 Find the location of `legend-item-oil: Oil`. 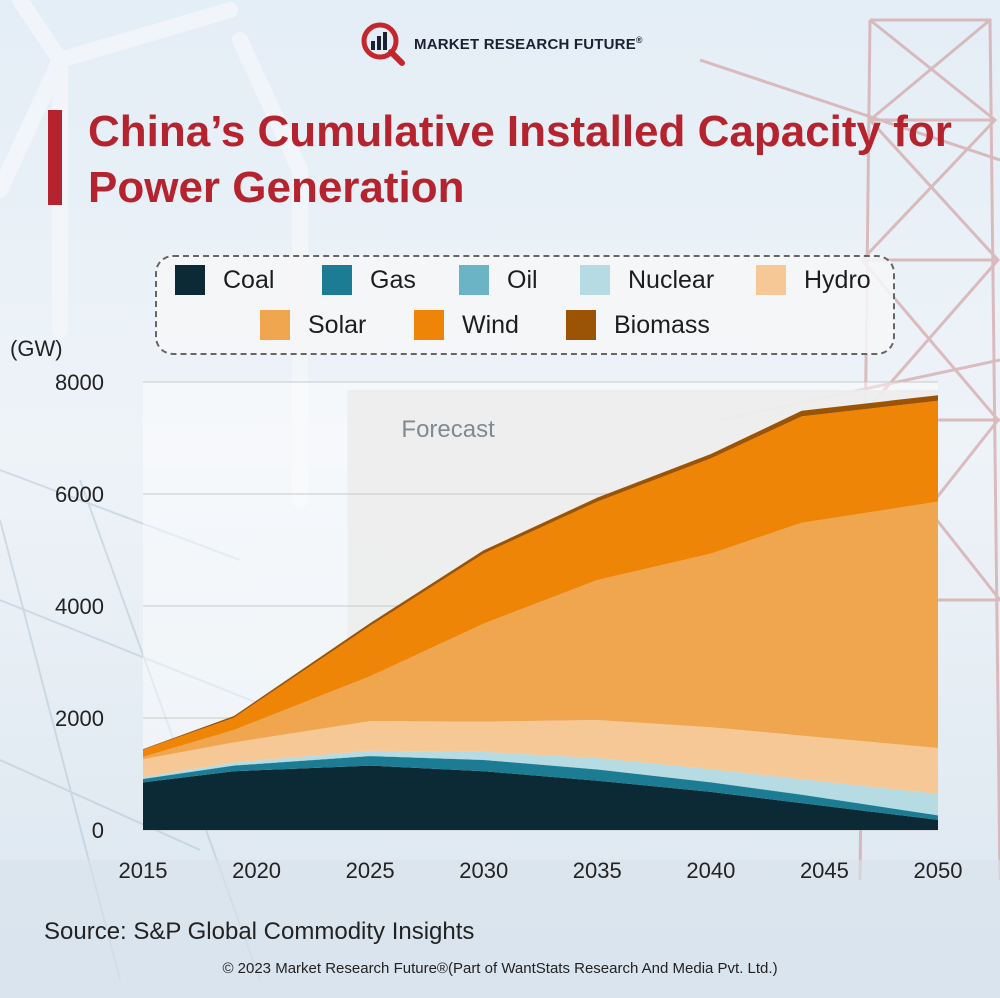

legend-item-oil: Oil is located at coordinates (498, 280).